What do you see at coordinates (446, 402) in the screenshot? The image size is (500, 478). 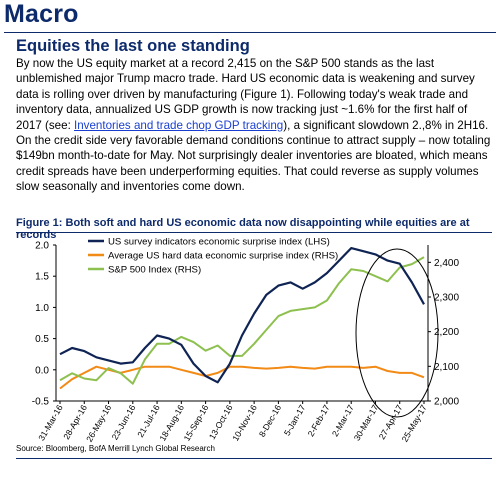 I see `right-tick-label: 2,000` at bounding box center [446, 402].